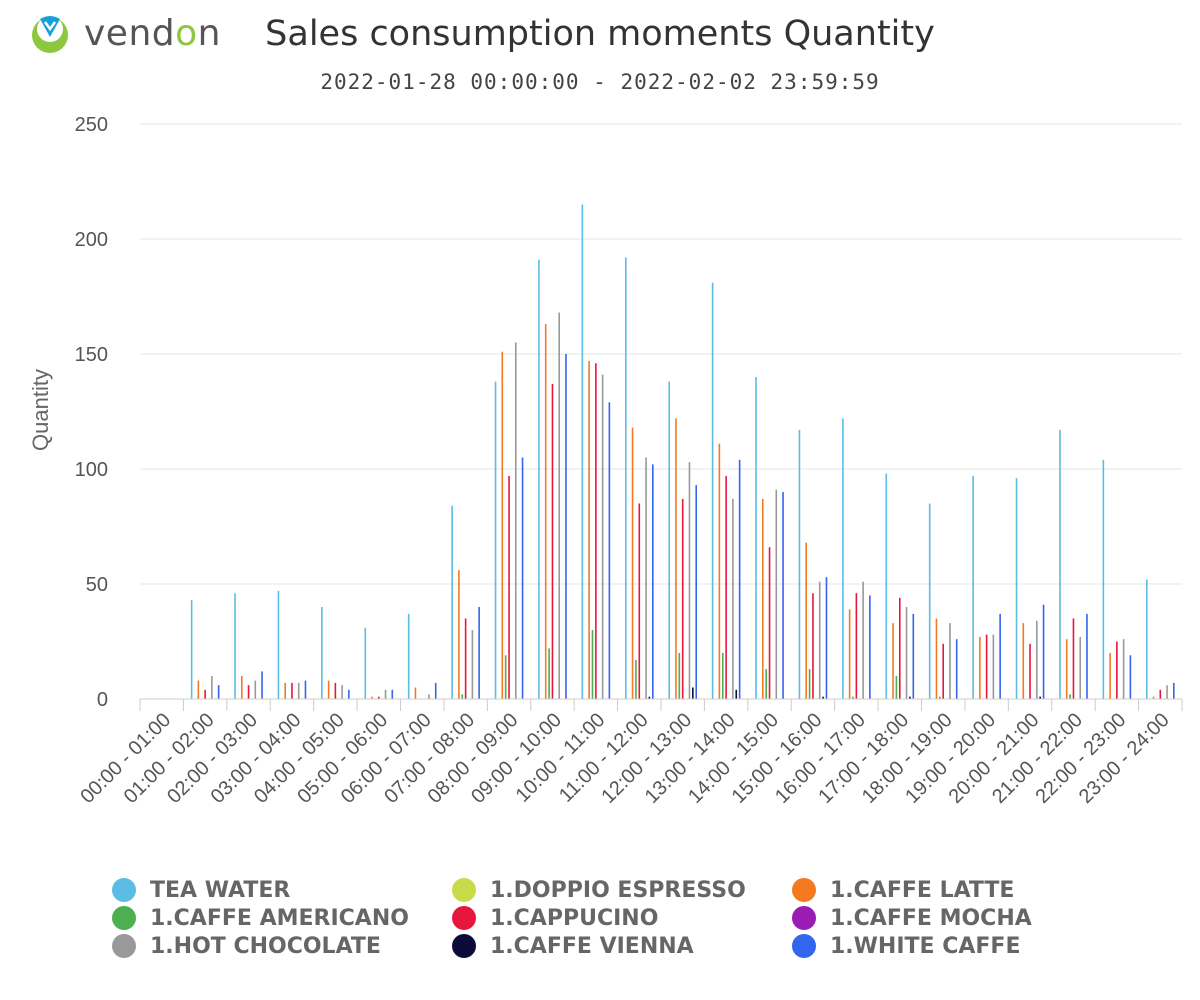  What do you see at coordinates (912, 918) in the screenshot?
I see `legend-item: 1.CAFFE MOCHA` at bounding box center [912, 918].